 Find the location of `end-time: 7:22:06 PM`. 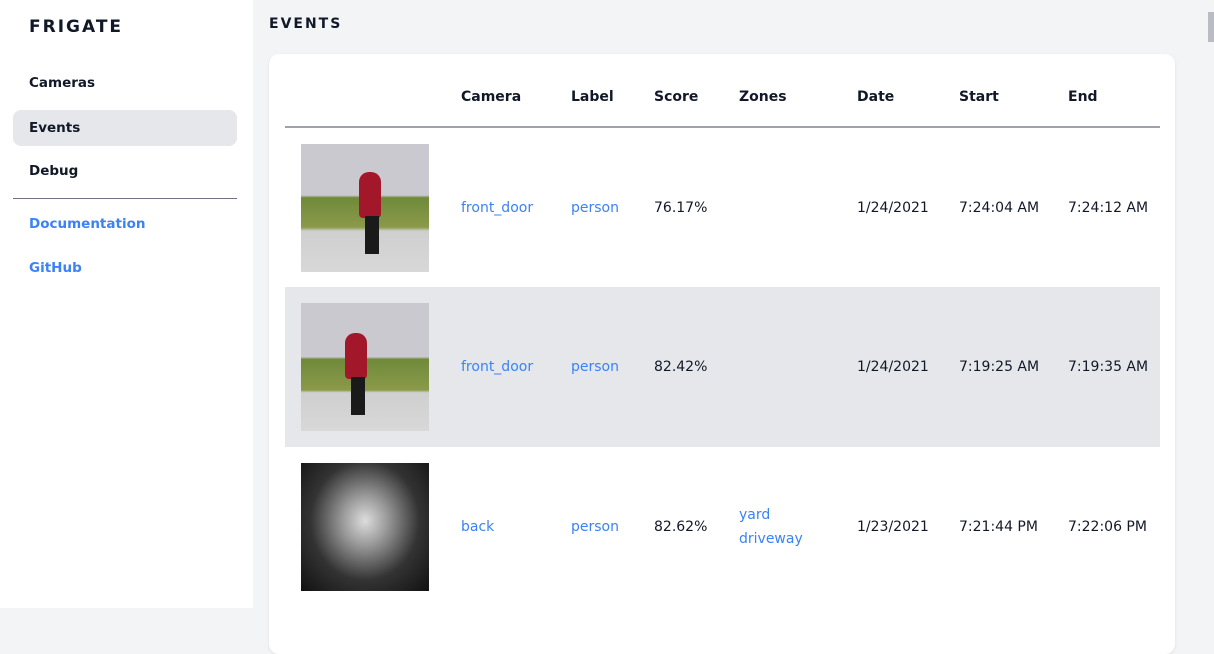

end-time: 7:22:06 PM is located at coordinates (1107, 527).